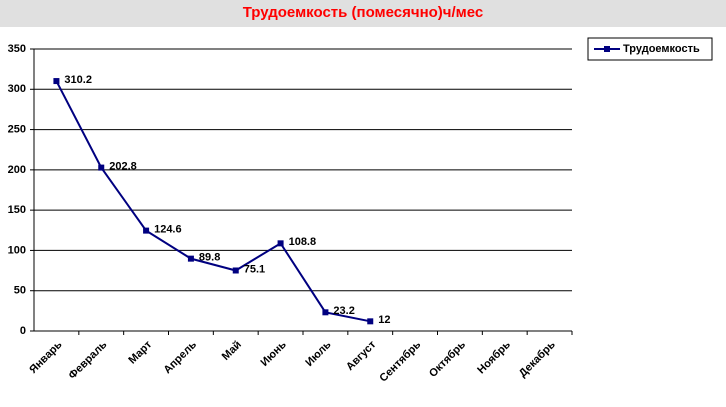 The height and width of the screenshot is (407, 726). I want to click on y-tick-label: 350, so click(17, 49).